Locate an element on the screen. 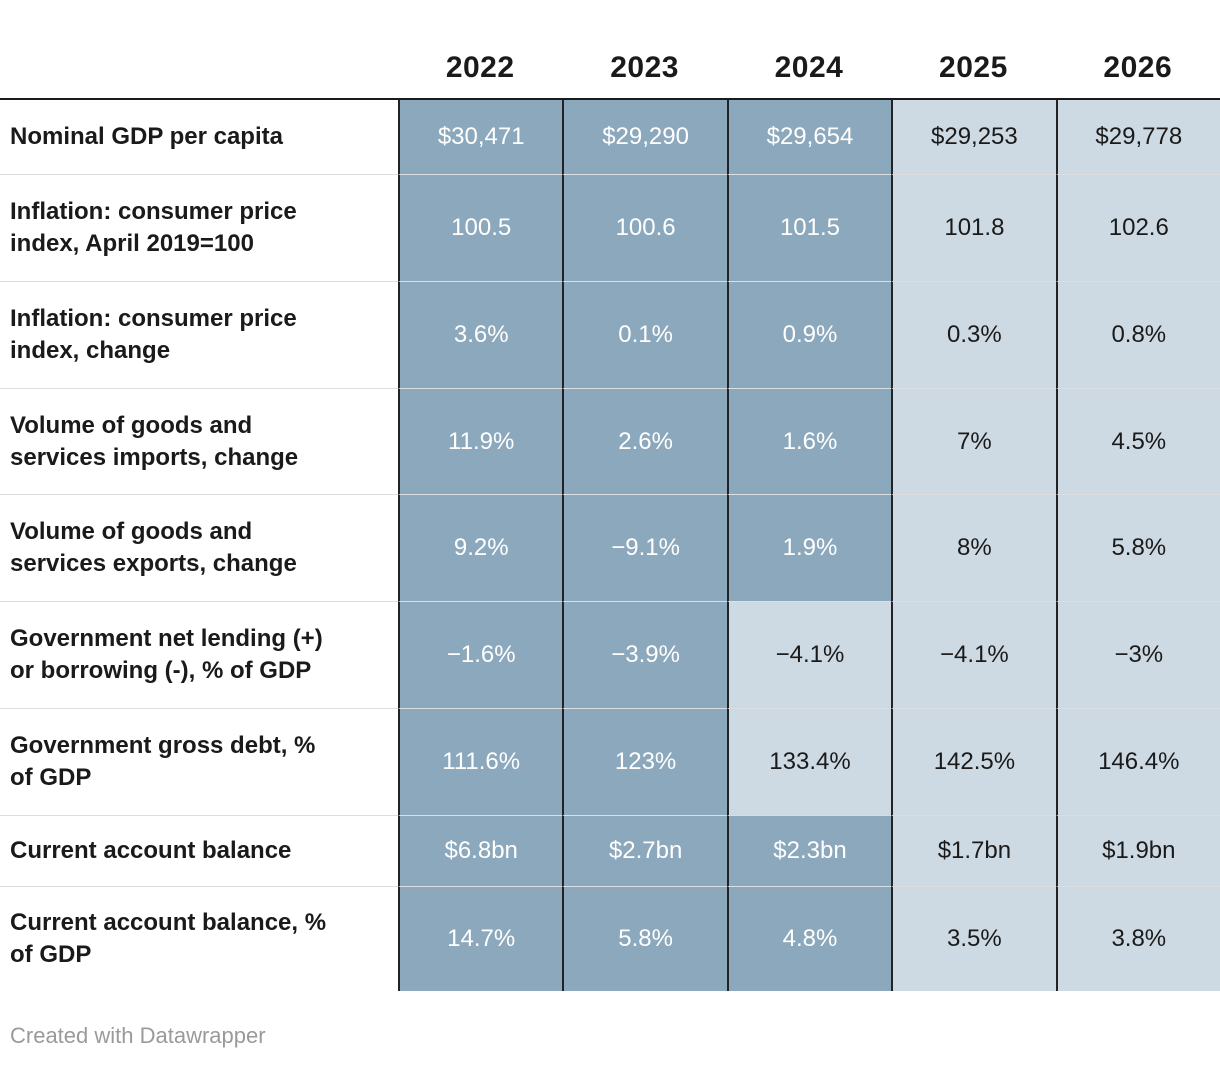  value-cell: $2.3bn is located at coordinates (809, 850).